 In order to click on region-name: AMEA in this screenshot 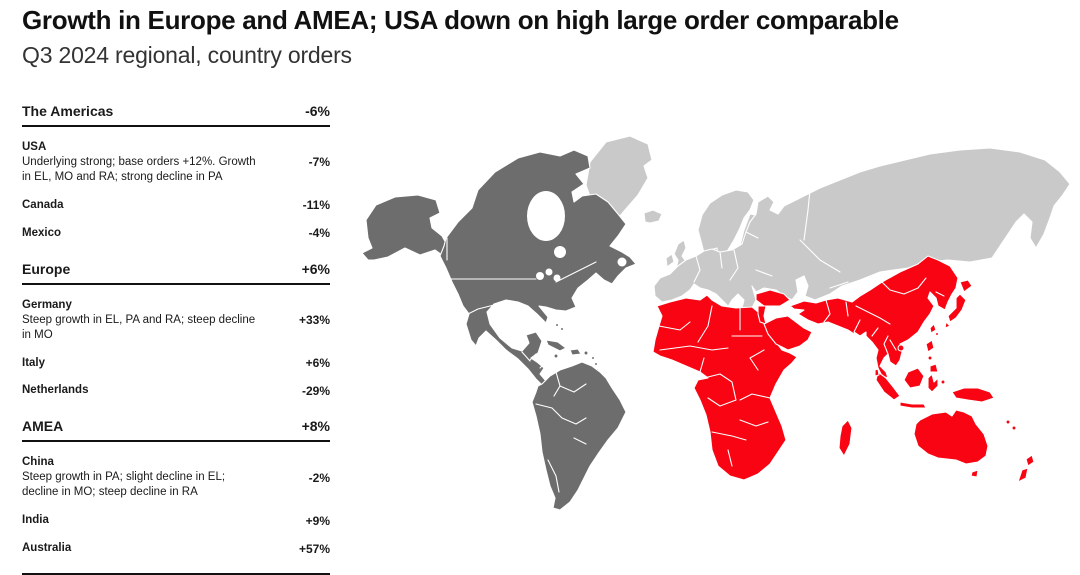, I will do `click(43, 426)`.